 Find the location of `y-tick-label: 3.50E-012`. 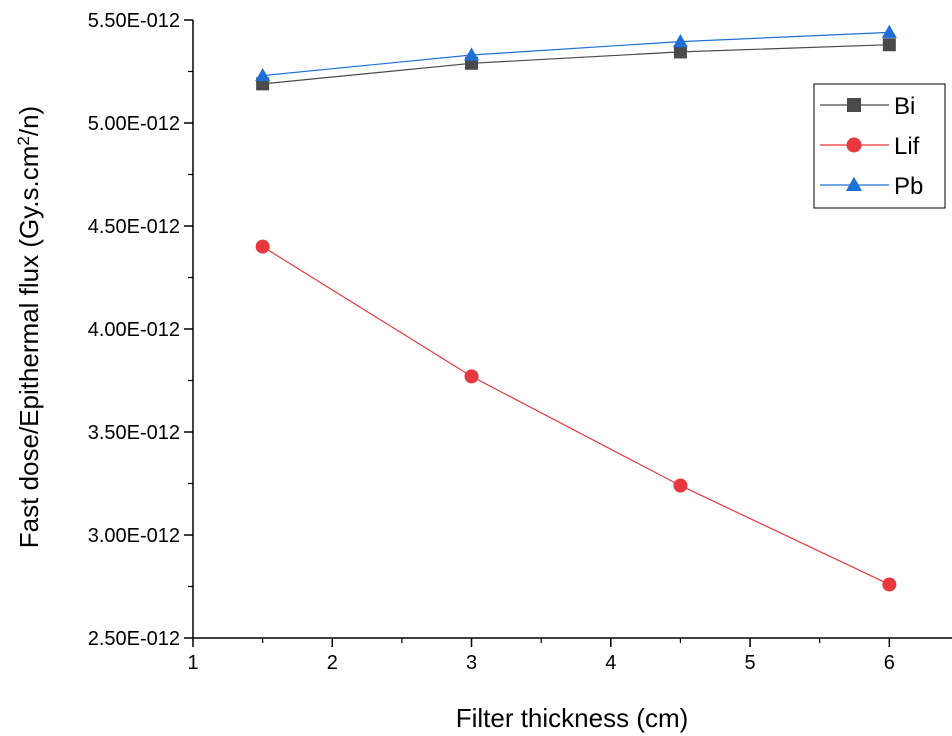

y-tick-label: 3.50E-012 is located at coordinates (134, 433).